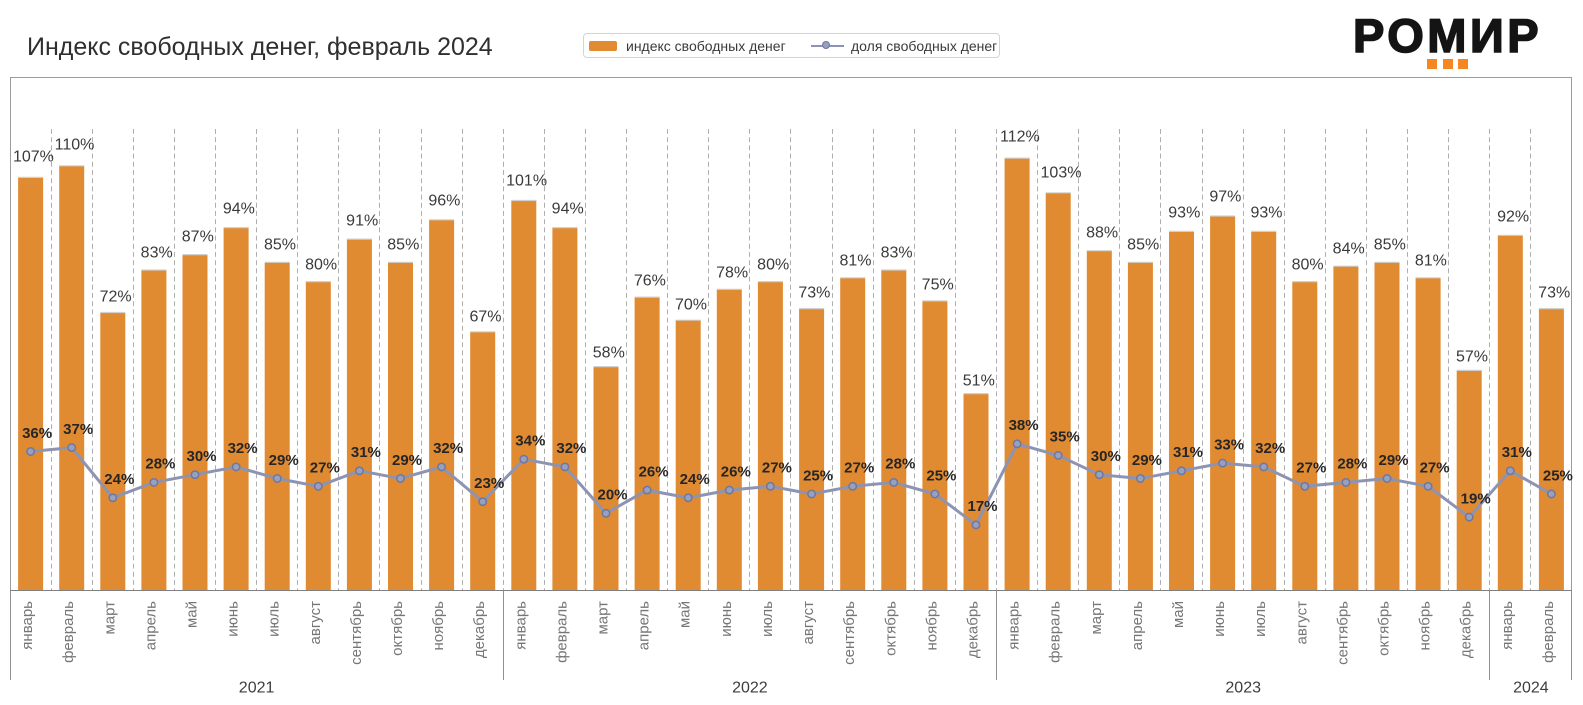  I want to click on svg-text: 33%, so click(1229, 444).